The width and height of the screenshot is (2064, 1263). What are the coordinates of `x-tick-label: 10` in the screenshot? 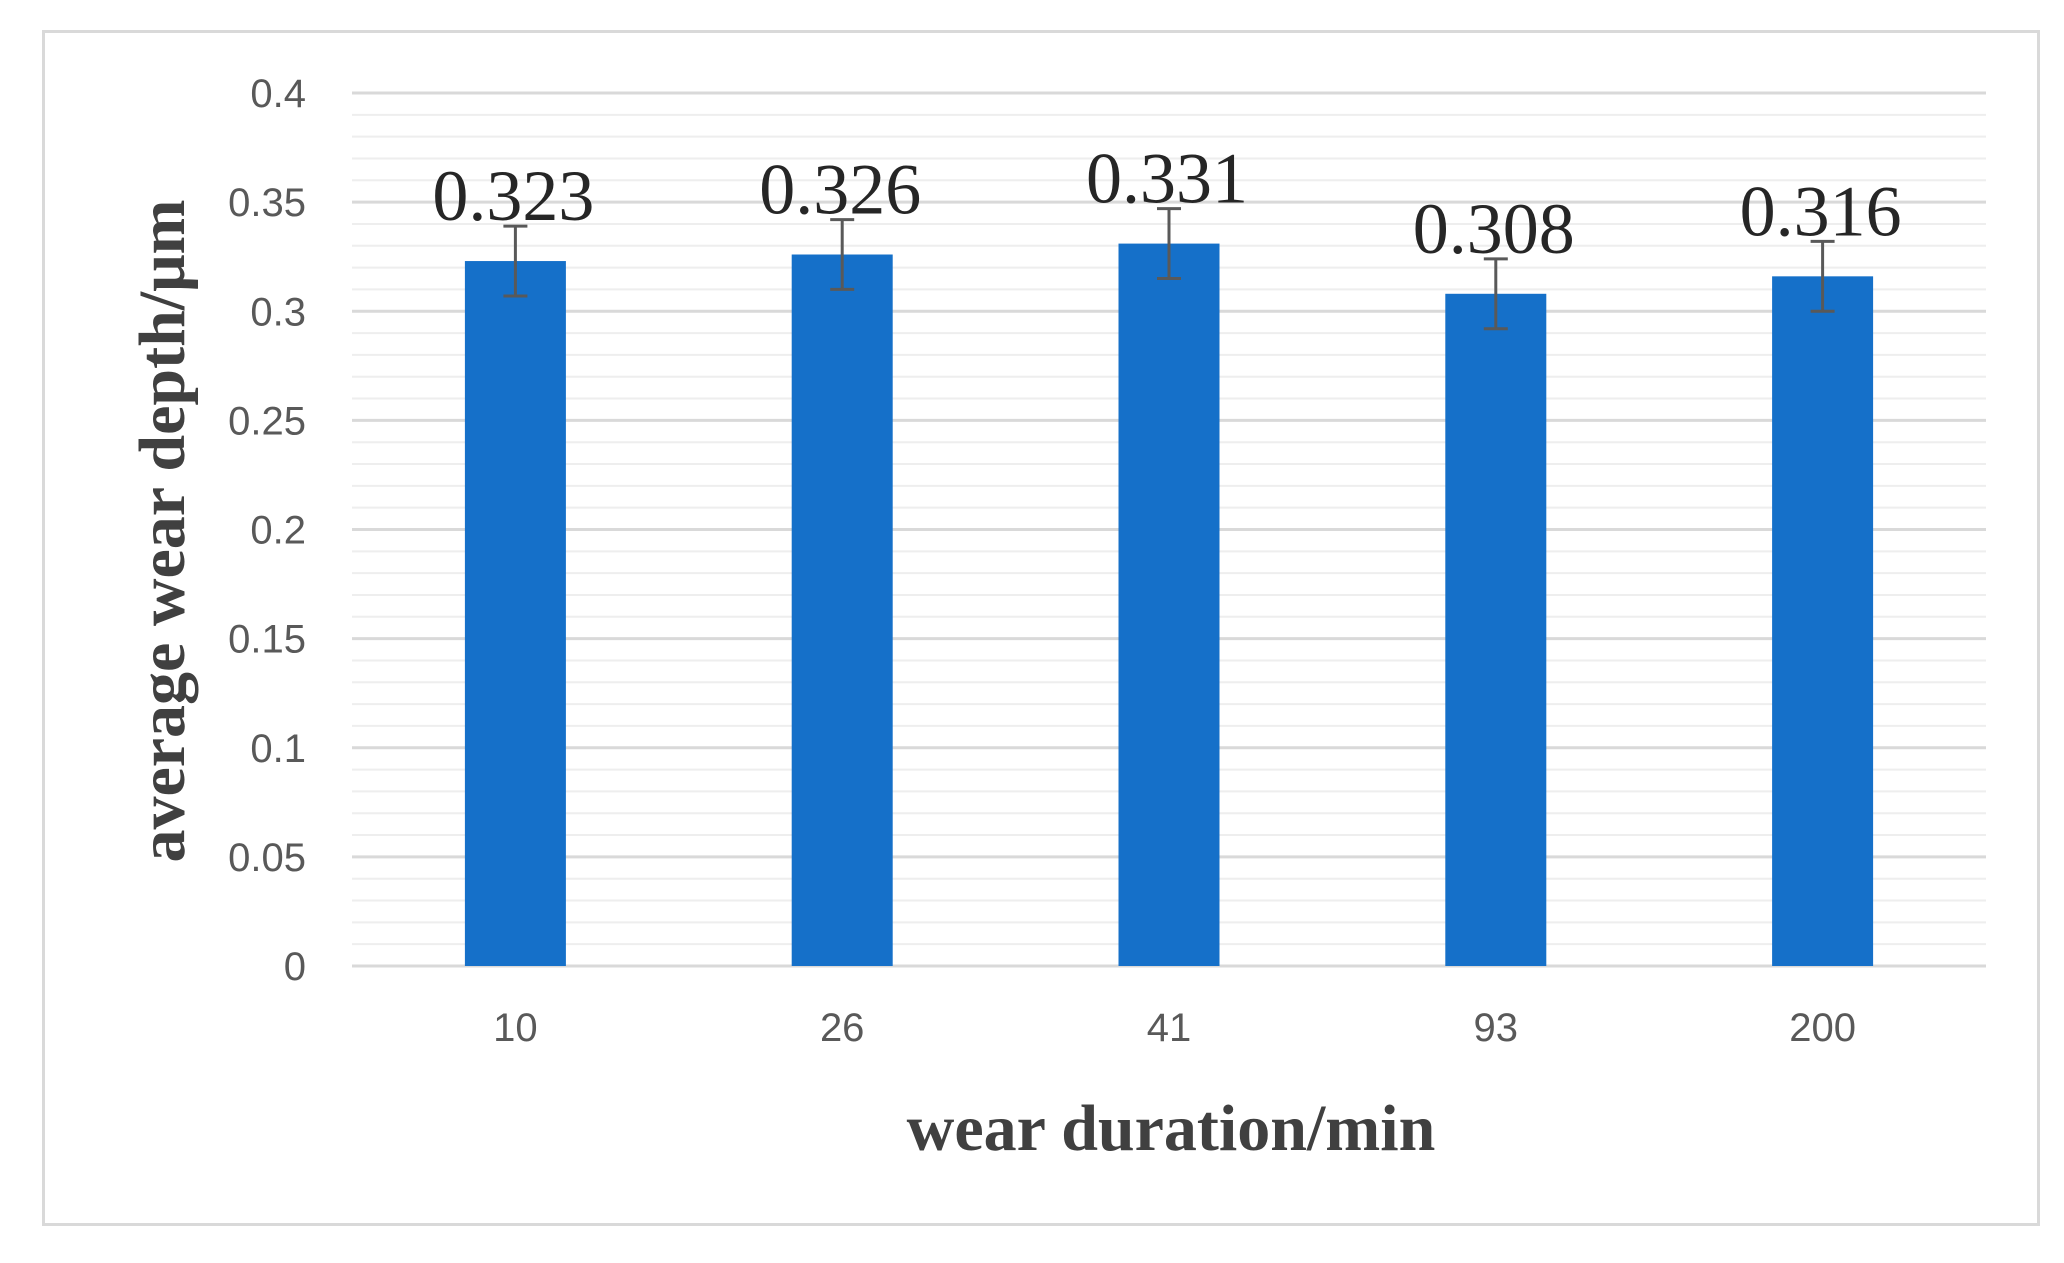 It's located at (515, 1028).